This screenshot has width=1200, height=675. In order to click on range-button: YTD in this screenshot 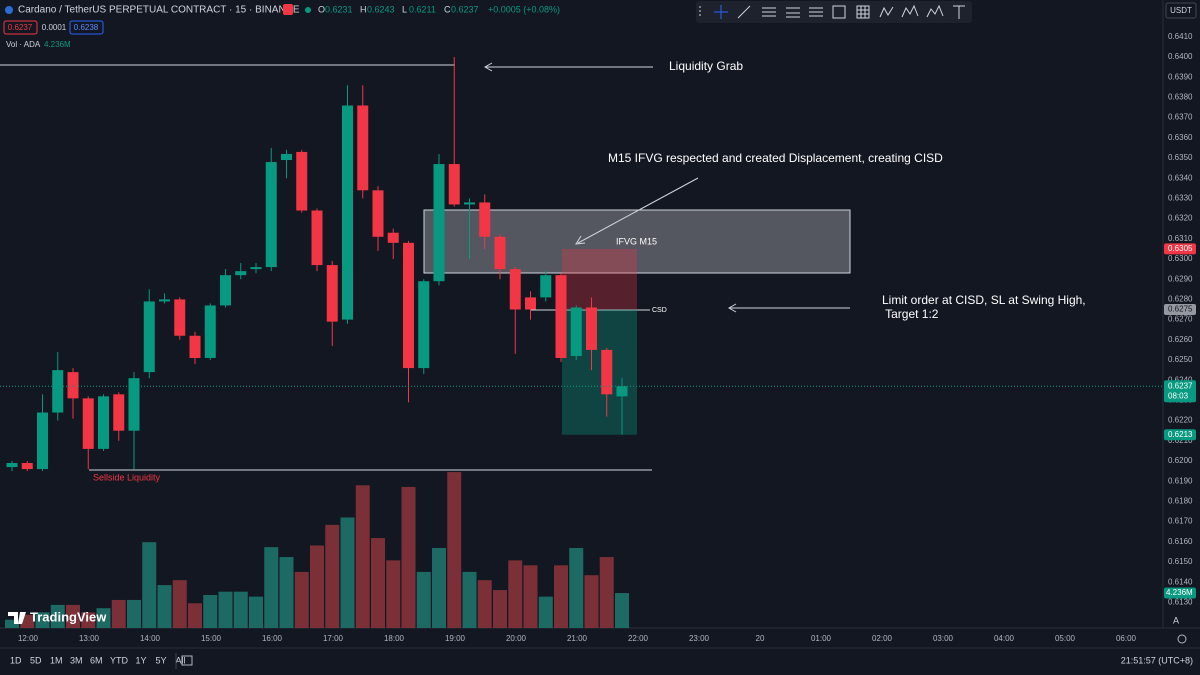, I will do `click(119, 660)`.